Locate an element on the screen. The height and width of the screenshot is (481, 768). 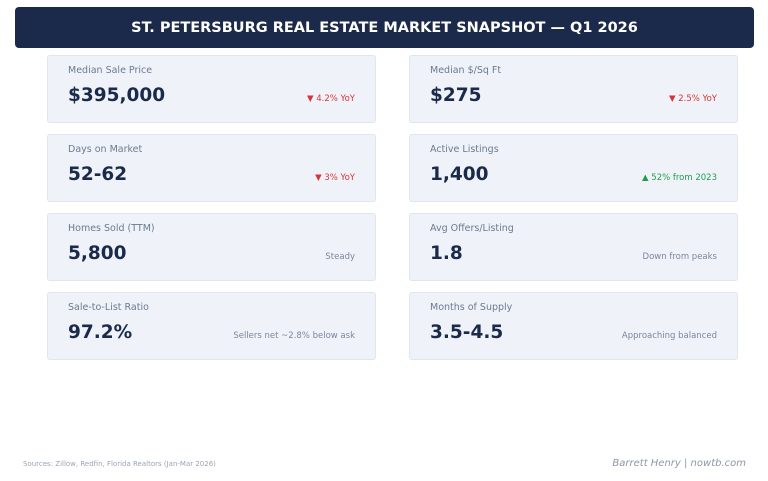
metric-card: Active Listings 1,400 ▲ 52% from 2023 is located at coordinates (573, 168).